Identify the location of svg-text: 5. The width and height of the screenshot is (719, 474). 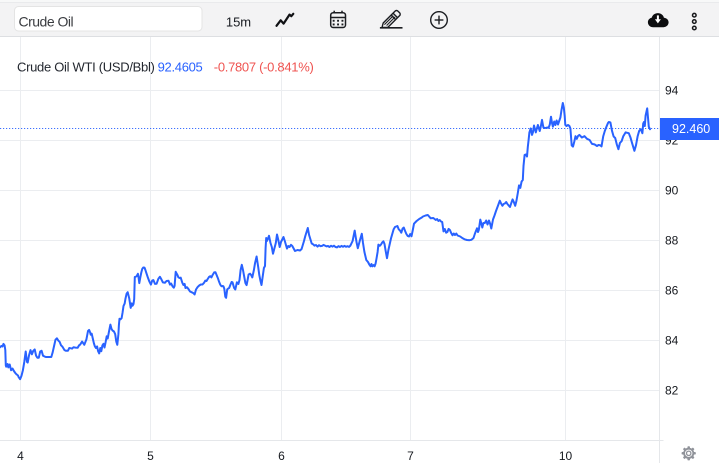
(150, 456).